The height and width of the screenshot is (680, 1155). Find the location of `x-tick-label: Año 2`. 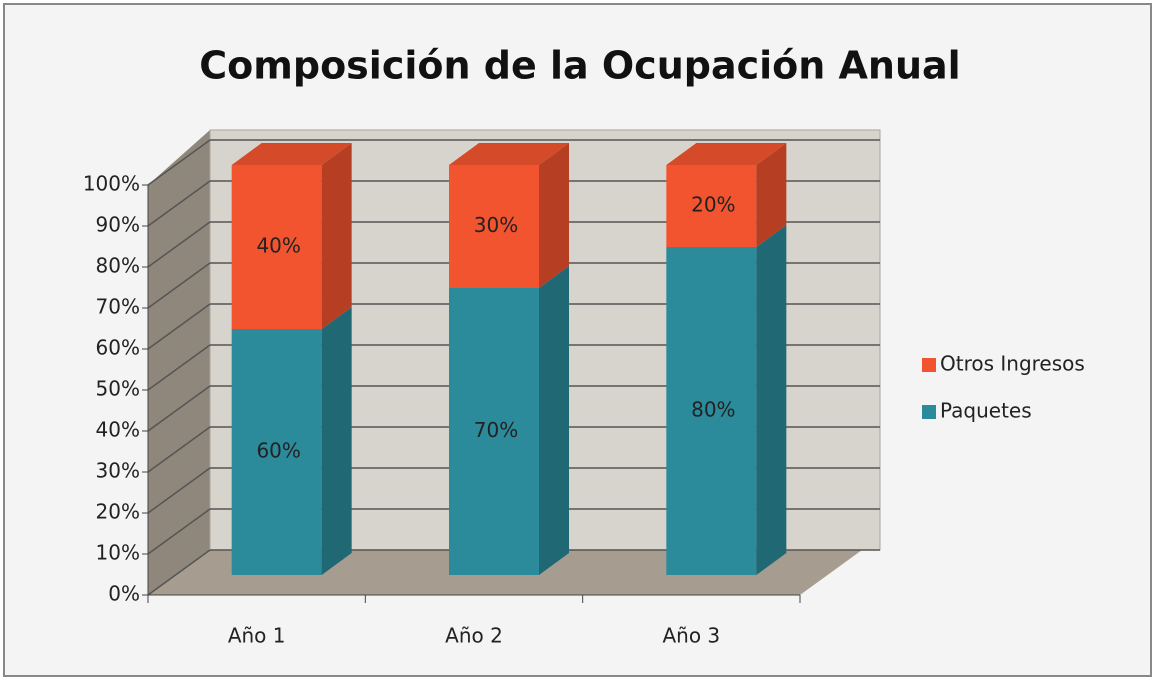

x-tick-label: Año 2 is located at coordinates (474, 636).